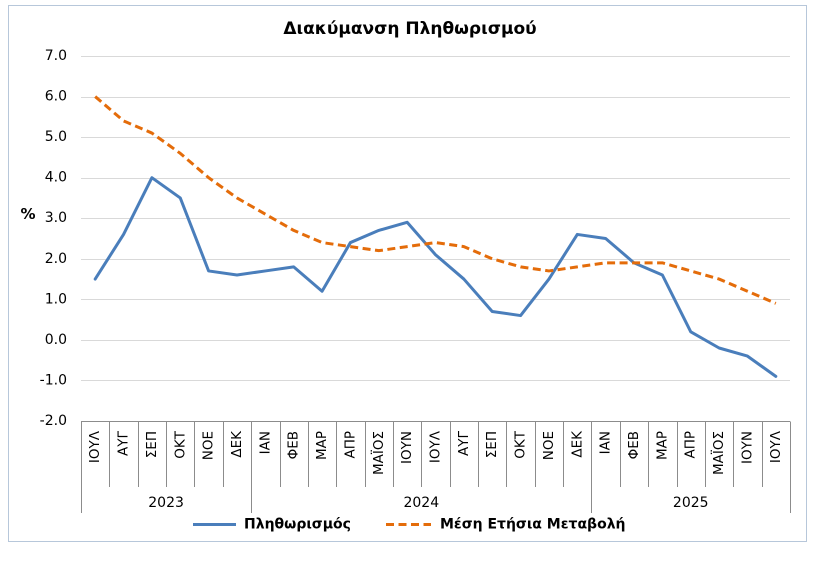  I want to click on legend-item-inflation: Πληθωρισμός, so click(272, 525).